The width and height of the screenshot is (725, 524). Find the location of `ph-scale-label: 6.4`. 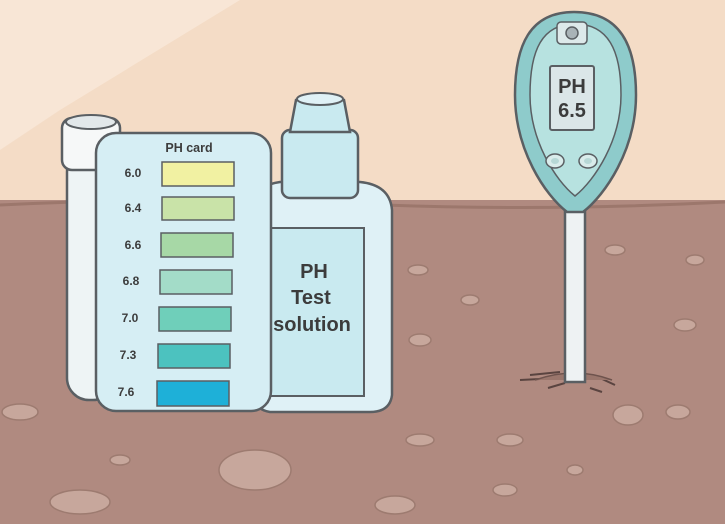

ph-scale-label: 6.4 is located at coordinates (133, 208).